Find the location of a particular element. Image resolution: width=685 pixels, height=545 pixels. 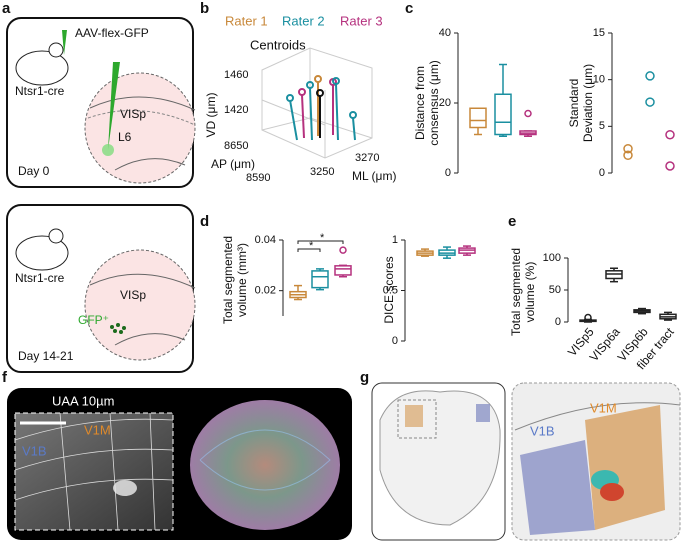

y-tick-label: 20 is located at coordinates (445, 103).